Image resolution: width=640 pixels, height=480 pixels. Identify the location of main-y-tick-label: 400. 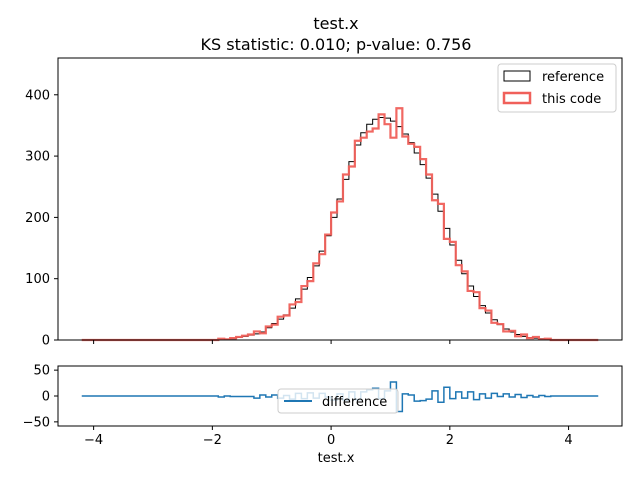
(37, 95).